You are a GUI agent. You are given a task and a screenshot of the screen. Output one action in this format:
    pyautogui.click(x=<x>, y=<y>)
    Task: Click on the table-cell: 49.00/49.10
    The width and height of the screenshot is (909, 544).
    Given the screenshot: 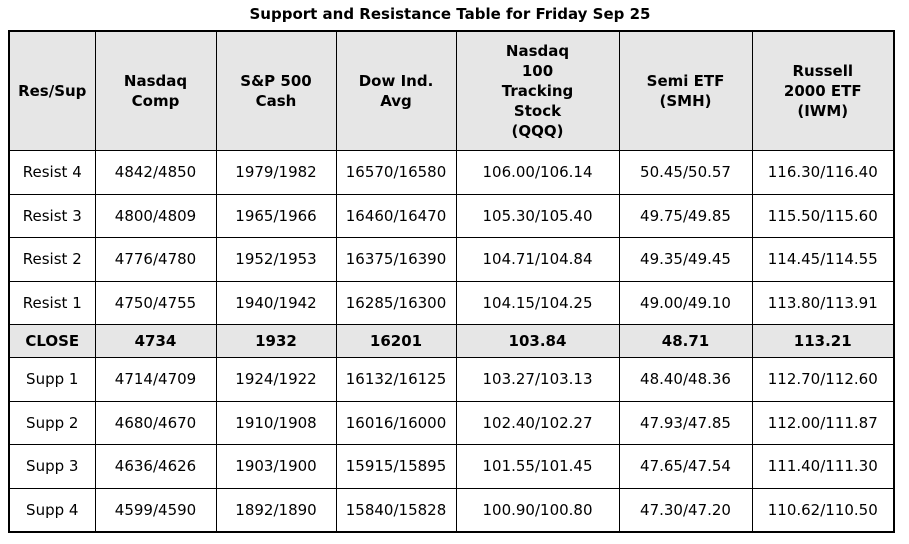 What is the action you would take?
    pyautogui.click(x=685, y=302)
    